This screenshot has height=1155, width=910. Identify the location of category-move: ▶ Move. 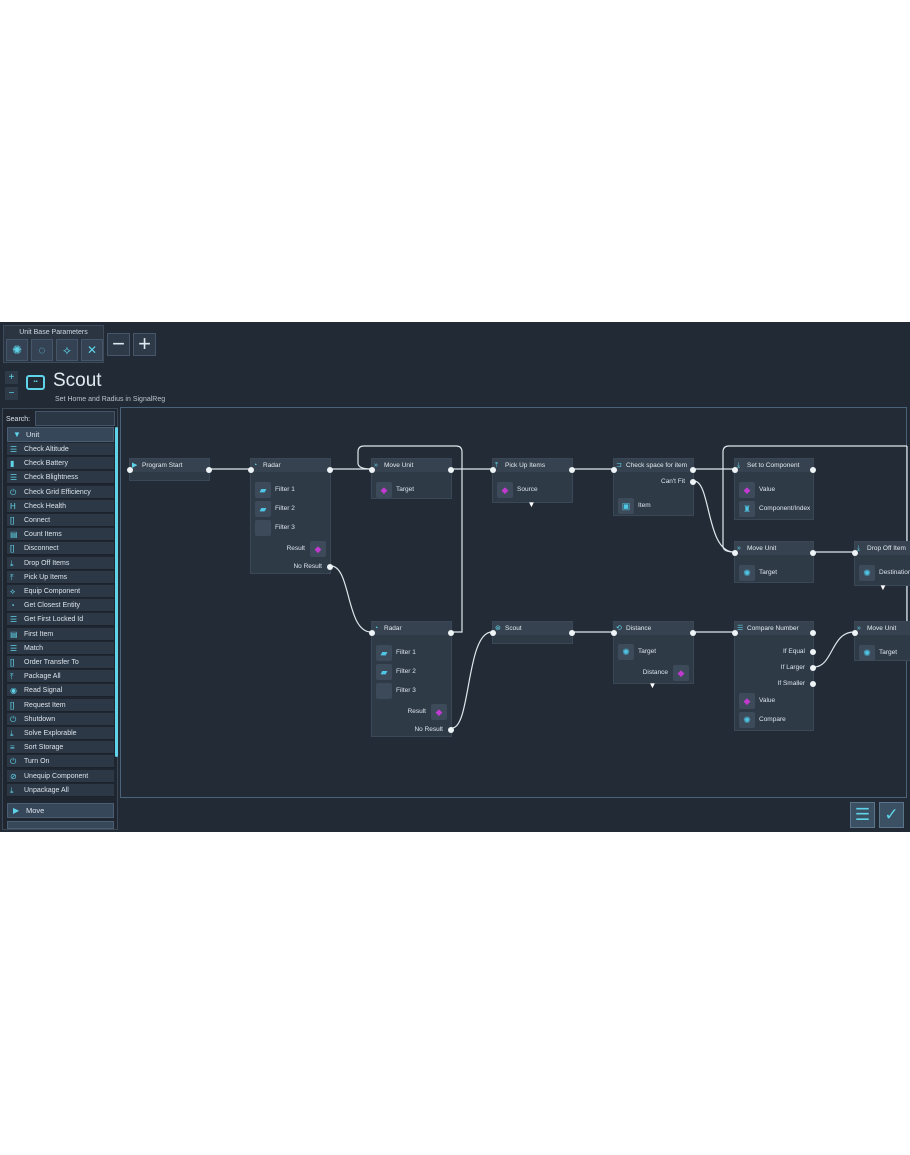
(60, 810).